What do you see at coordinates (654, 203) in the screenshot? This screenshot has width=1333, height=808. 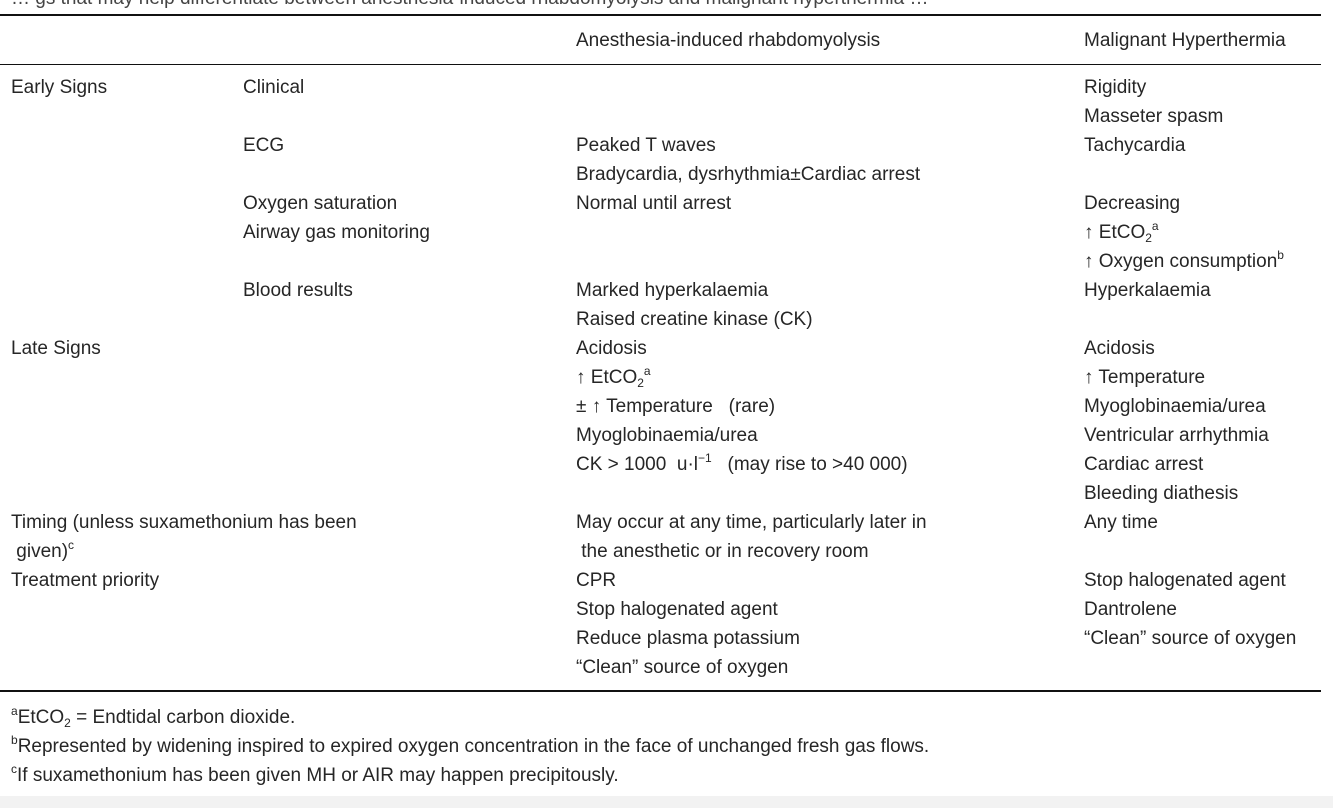 I see `cell-oxygen-saturation-air: Normal until arrest` at bounding box center [654, 203].